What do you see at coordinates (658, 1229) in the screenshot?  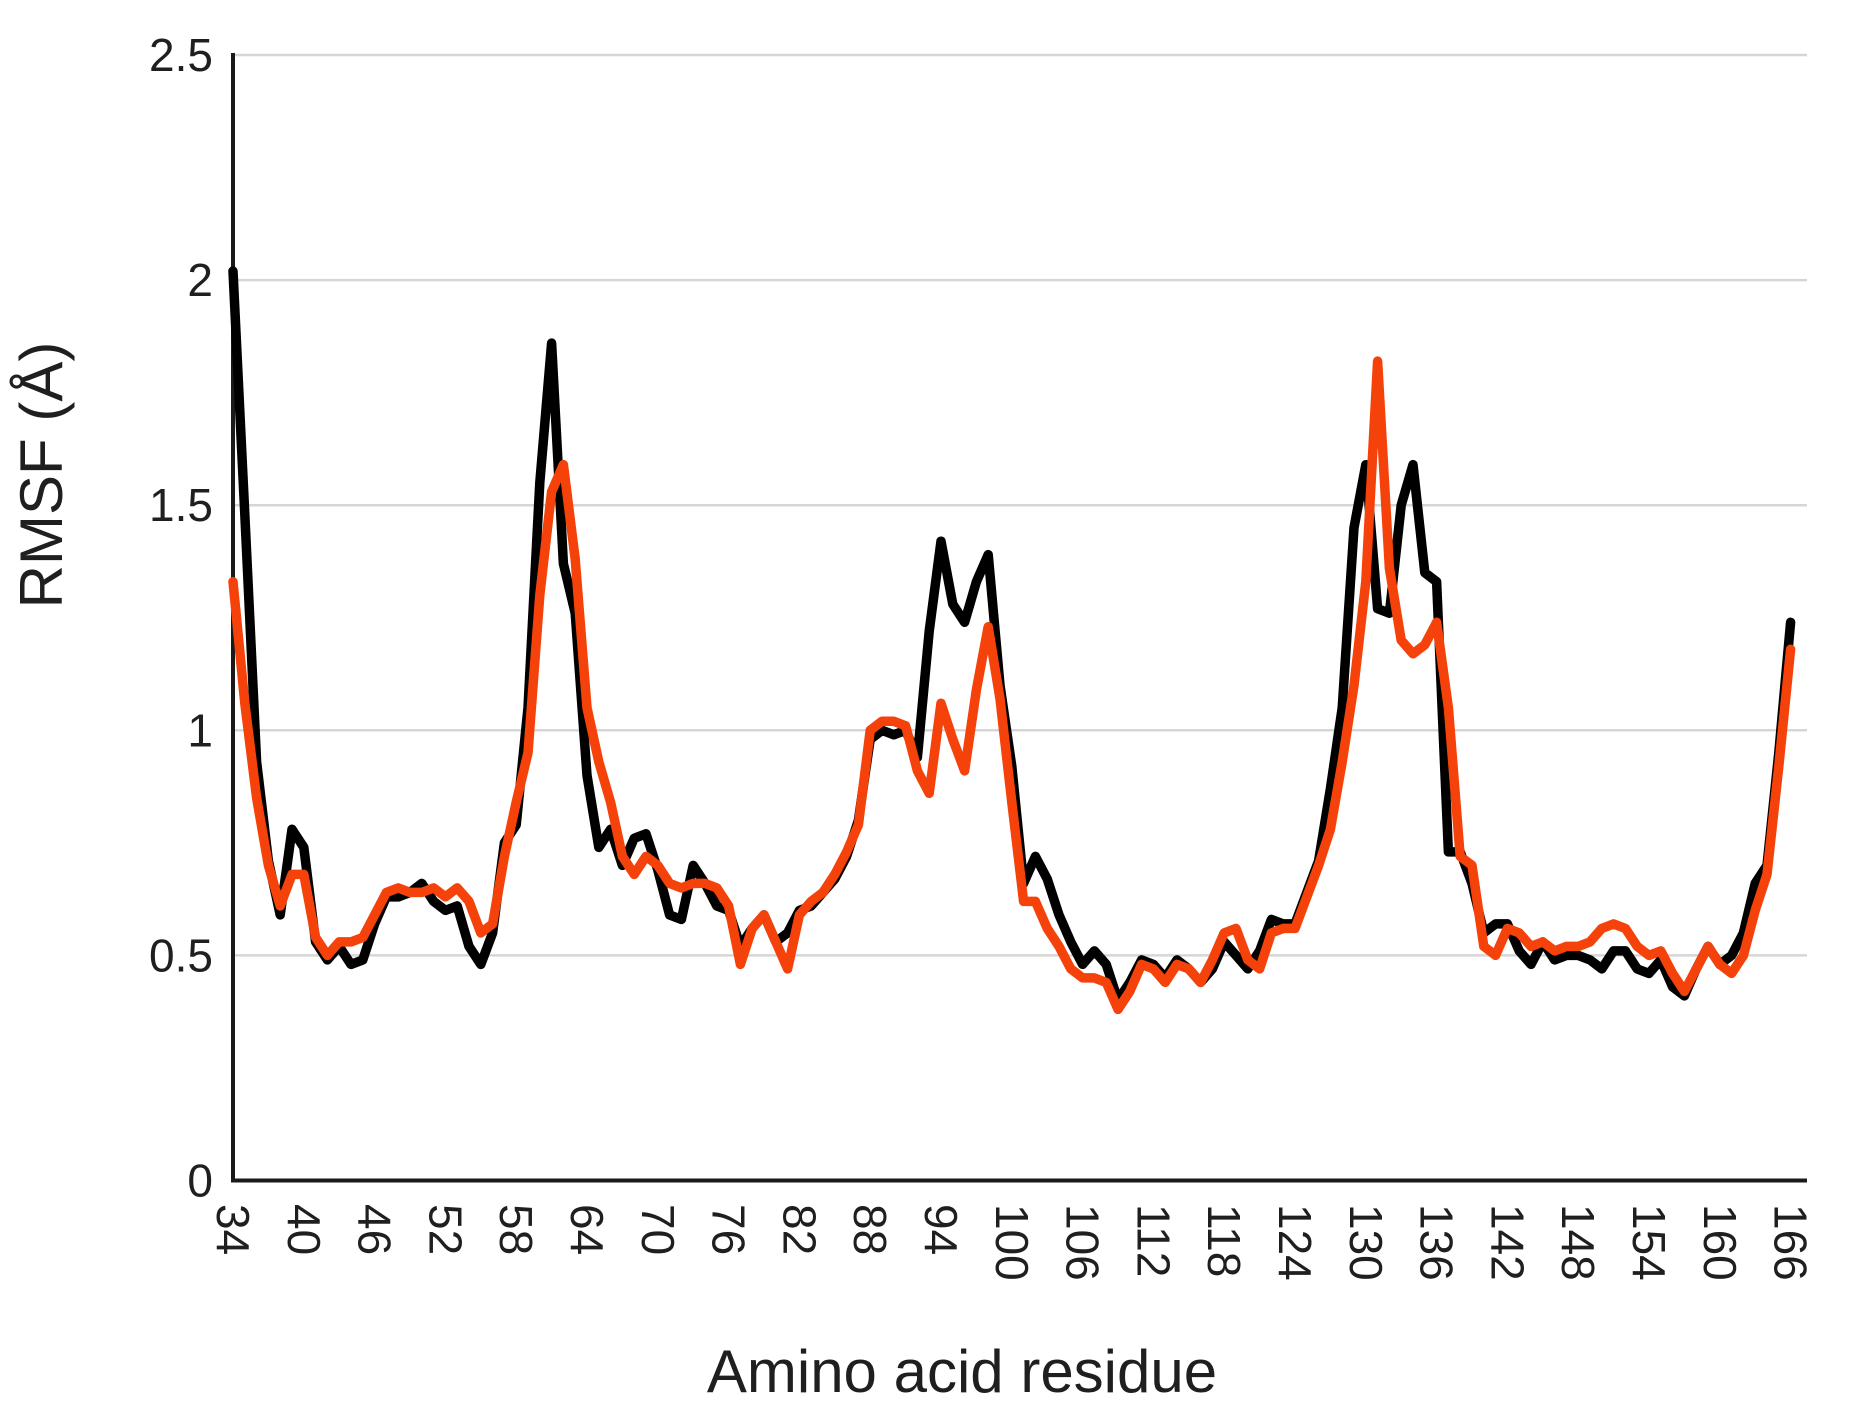 I see `x-tick-label-70: 70` at bounding box center [658, 1229].